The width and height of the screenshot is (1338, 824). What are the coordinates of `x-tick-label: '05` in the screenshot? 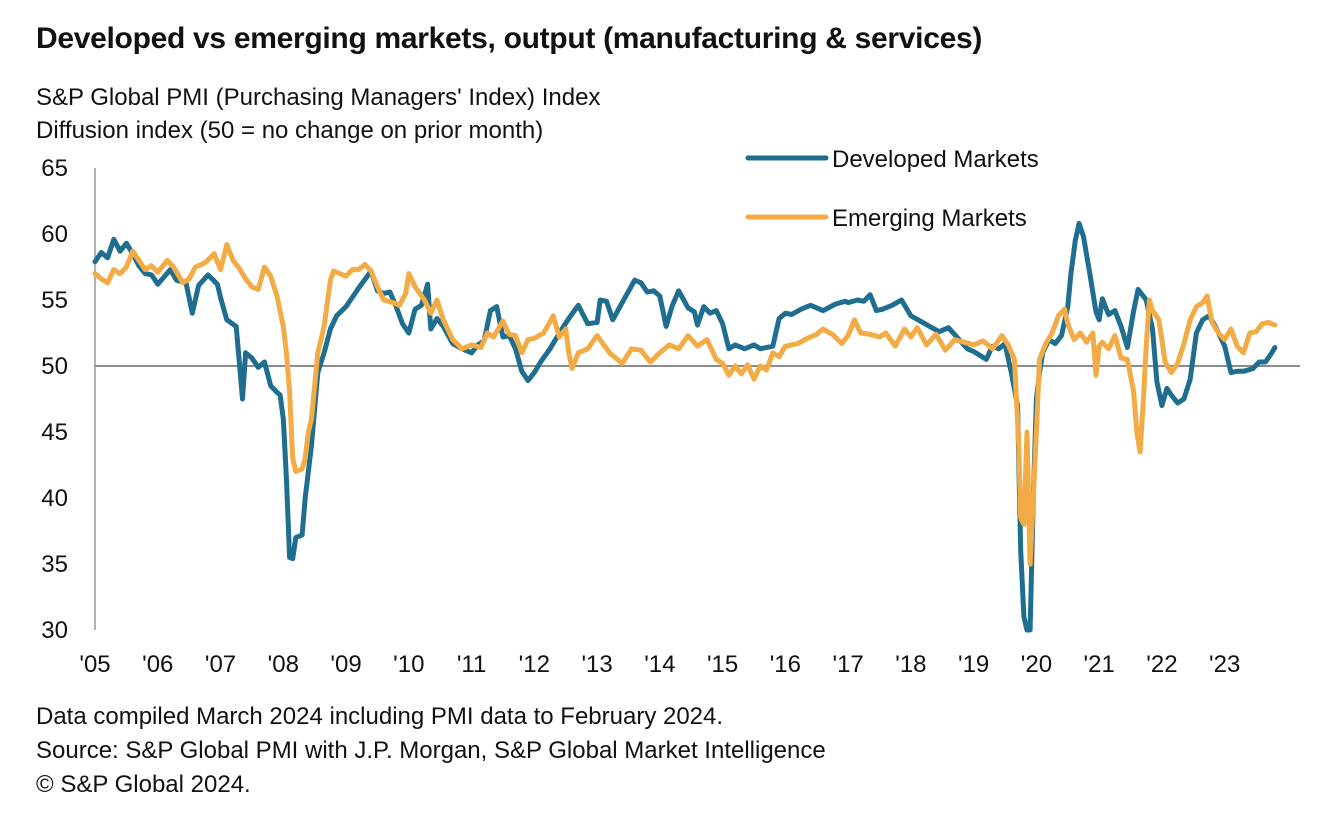 It's located at (94, 664).